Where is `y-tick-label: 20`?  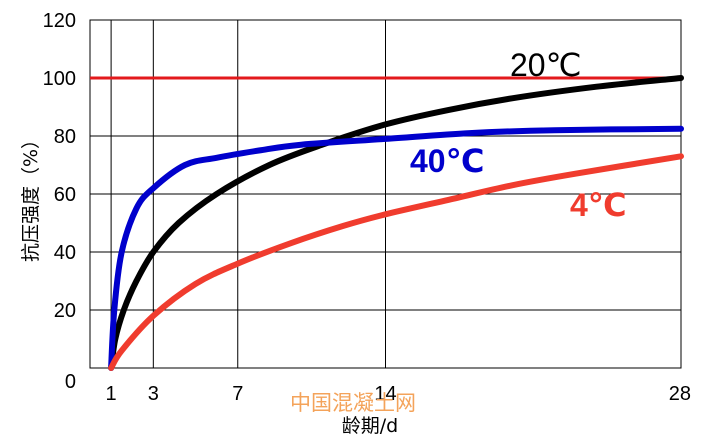 y-tick-label: 20 is located at coordinates (65, 311).